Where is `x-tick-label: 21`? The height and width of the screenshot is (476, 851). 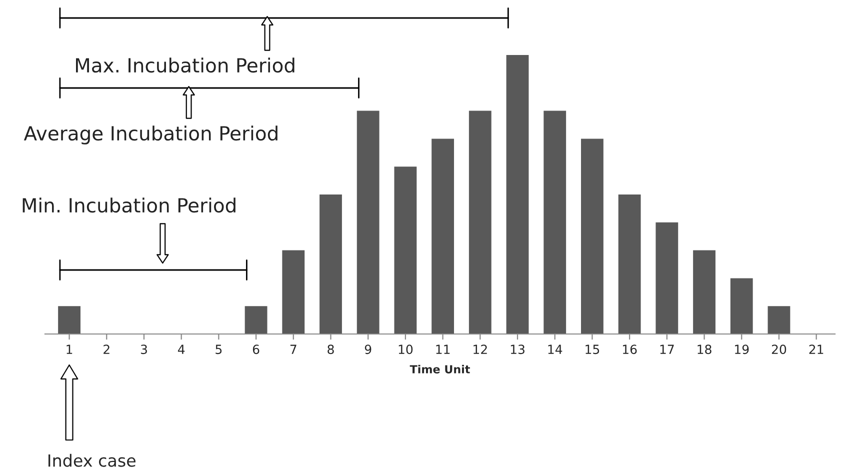
x-tick-label: 21 is located at coordinates (816, 349).